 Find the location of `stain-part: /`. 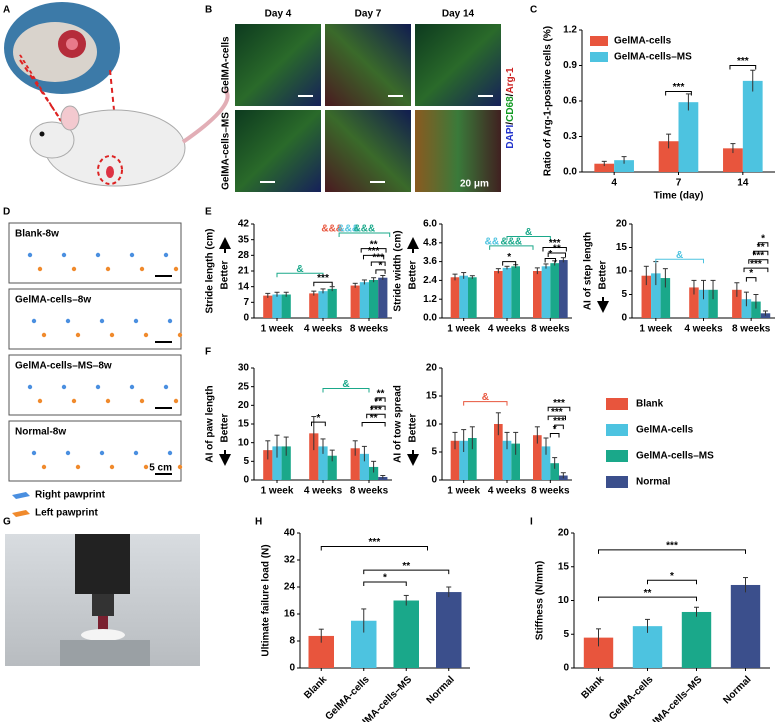

stain-part: / is located at coordinates (510, 123).